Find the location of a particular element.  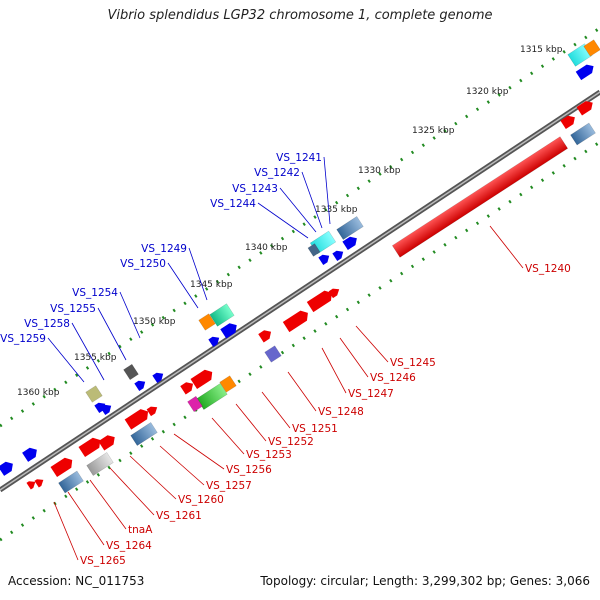

scale-label: 1330 kbp is located at coordinates (379, 171).